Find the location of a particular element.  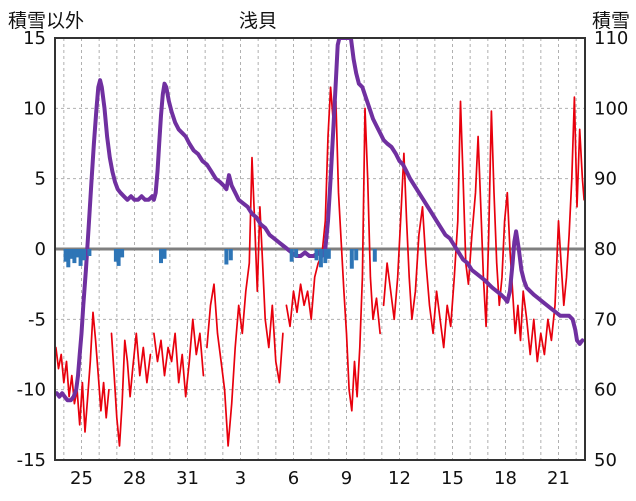

precip-bars is located at coordinates (220, 259).